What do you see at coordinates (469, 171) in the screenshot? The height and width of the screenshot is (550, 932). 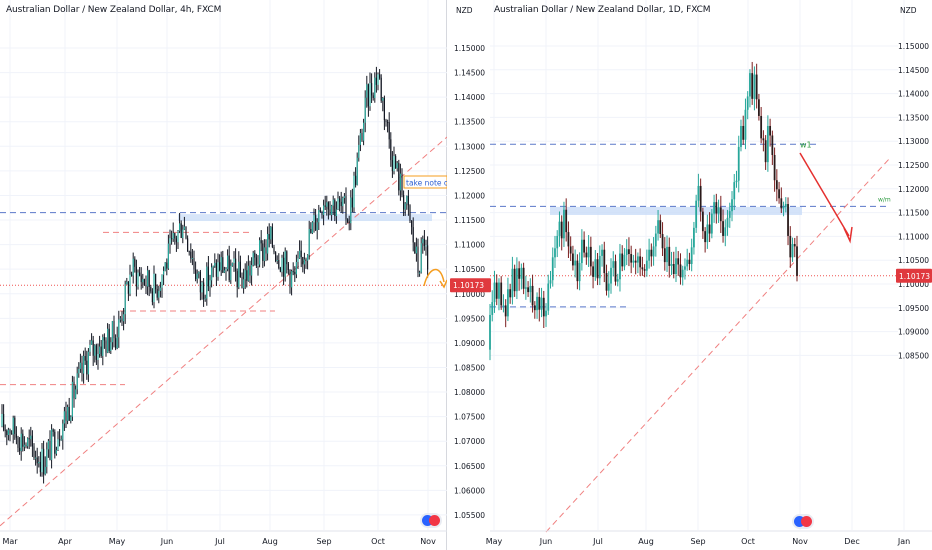 I see `left-y-tick-label: 1.12500` at bounding box center [469, 171].